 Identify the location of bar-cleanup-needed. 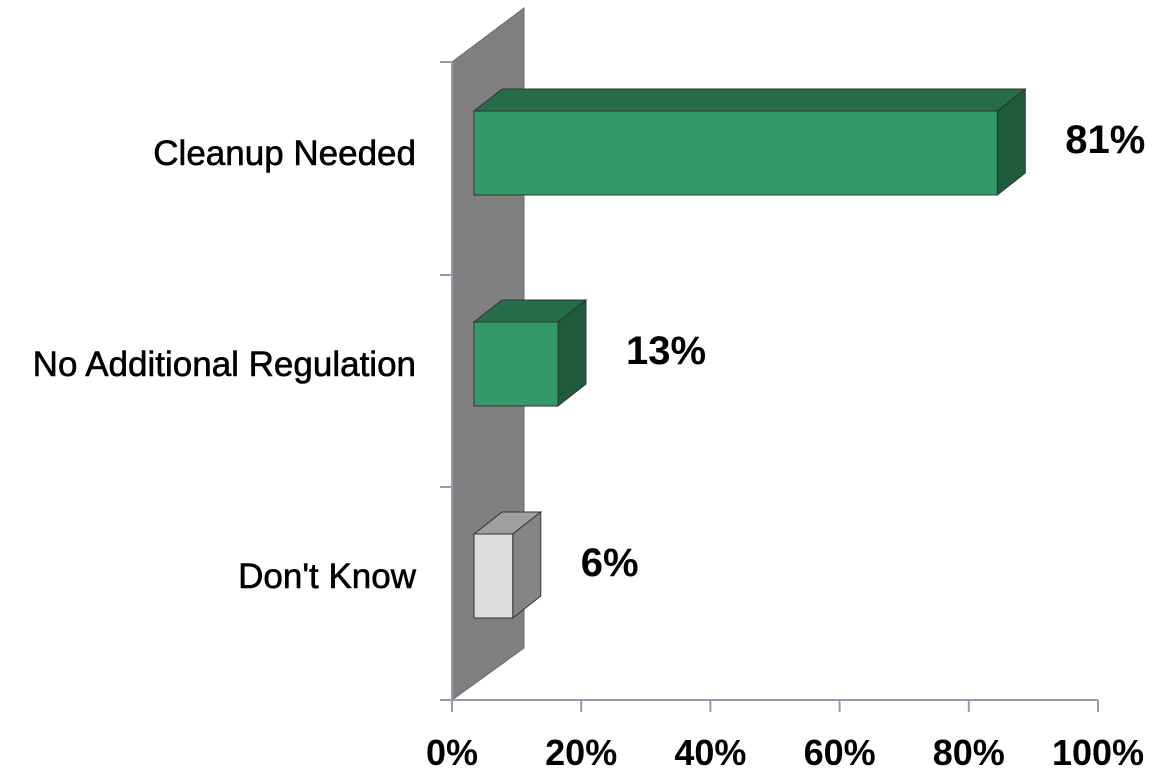
(749, 142).